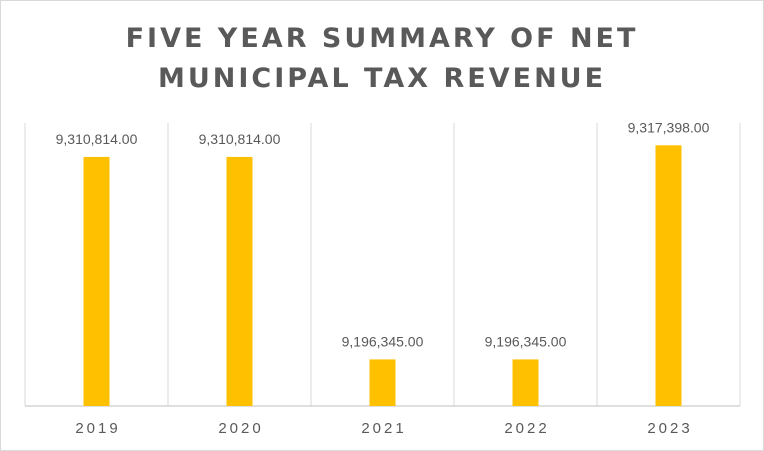 This screenshot has width=764, height=451. What do you see at coordinates (669, 127) in the screenshot?
I see `data-label-2023: 9,317,398.00` at bounding box center [669, 127].